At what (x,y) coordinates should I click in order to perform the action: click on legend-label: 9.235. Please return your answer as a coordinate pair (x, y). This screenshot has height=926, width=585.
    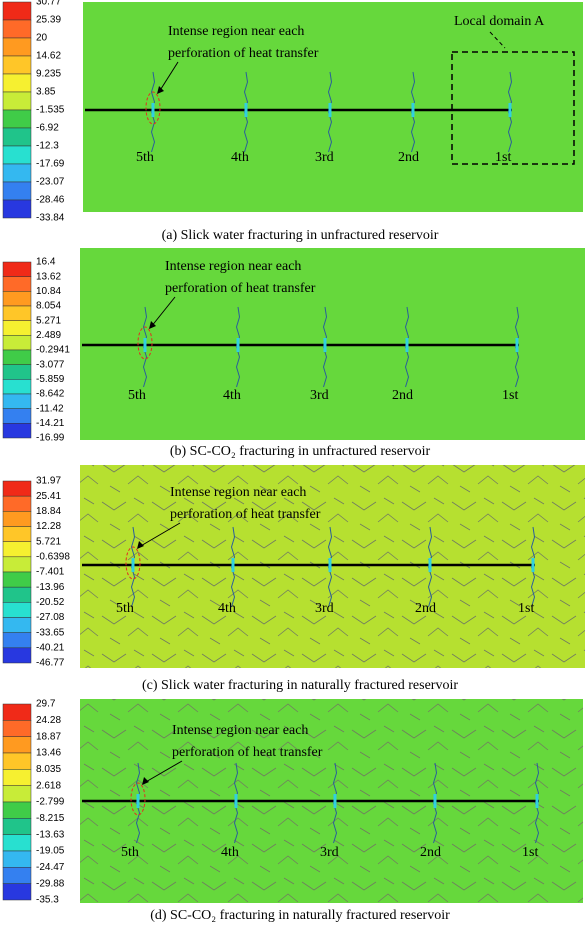
    Looking at the image, I should click on (48, 74).